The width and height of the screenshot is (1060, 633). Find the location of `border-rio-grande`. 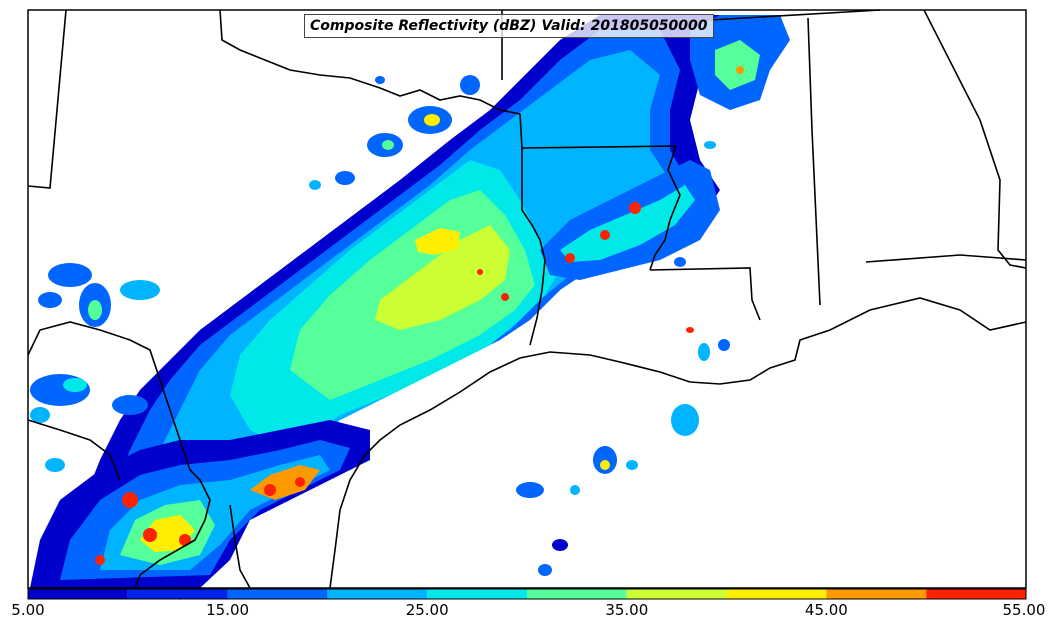

border-rio-grande is located at coordinates (119, 455).